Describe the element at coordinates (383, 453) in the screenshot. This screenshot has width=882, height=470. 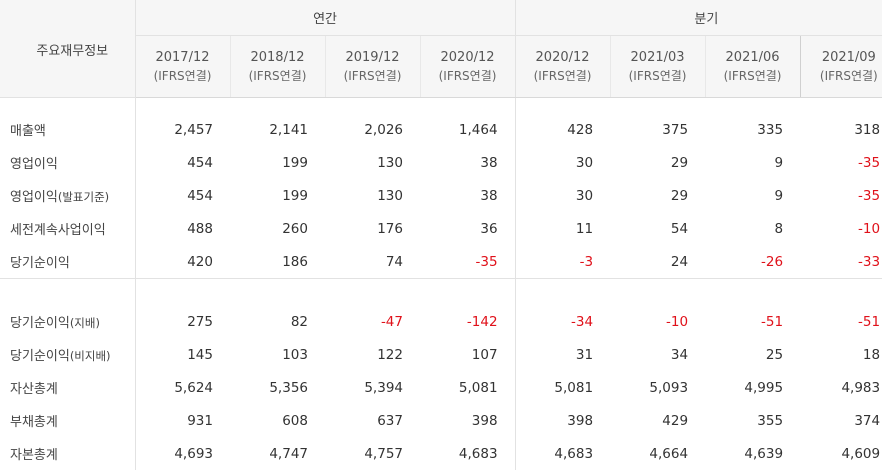
I see `value-cell: 4,757` at that location.